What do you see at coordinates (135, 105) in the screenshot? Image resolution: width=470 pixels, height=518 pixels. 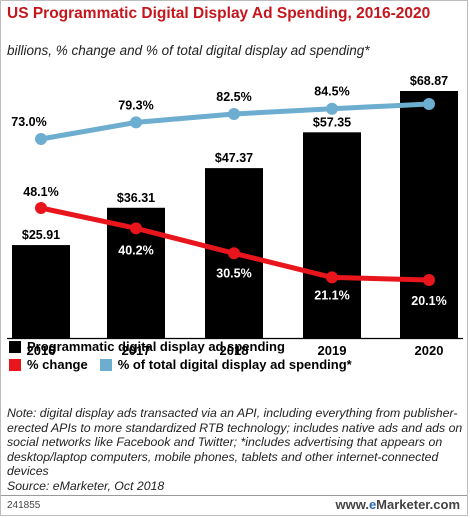 I see `label-share-2017: 79.3%` at bounding box center [135, 105].